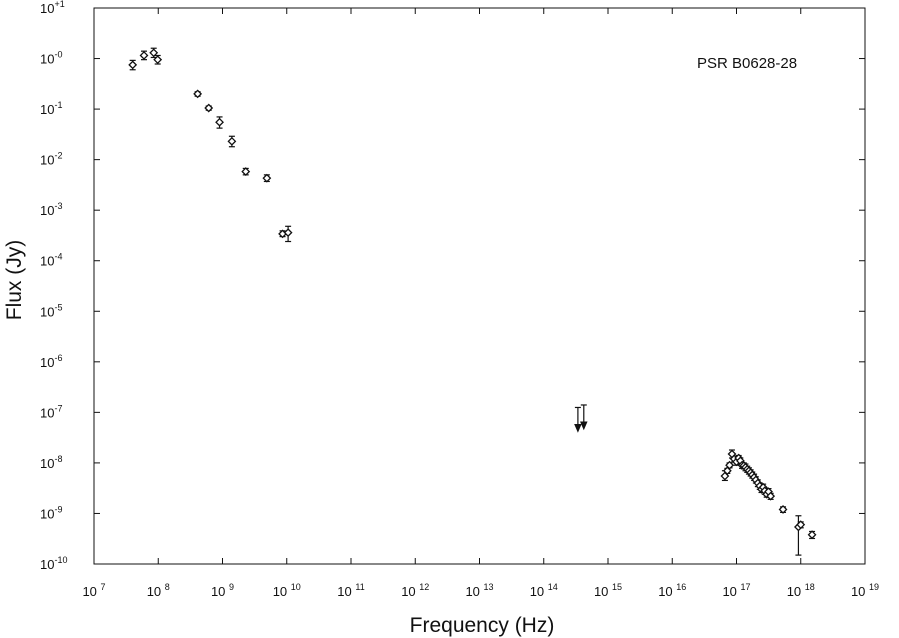  Describe the element at coordinates (51, 159) in the screenshot. I see `y-tick-label: 10⁻²` at that location.